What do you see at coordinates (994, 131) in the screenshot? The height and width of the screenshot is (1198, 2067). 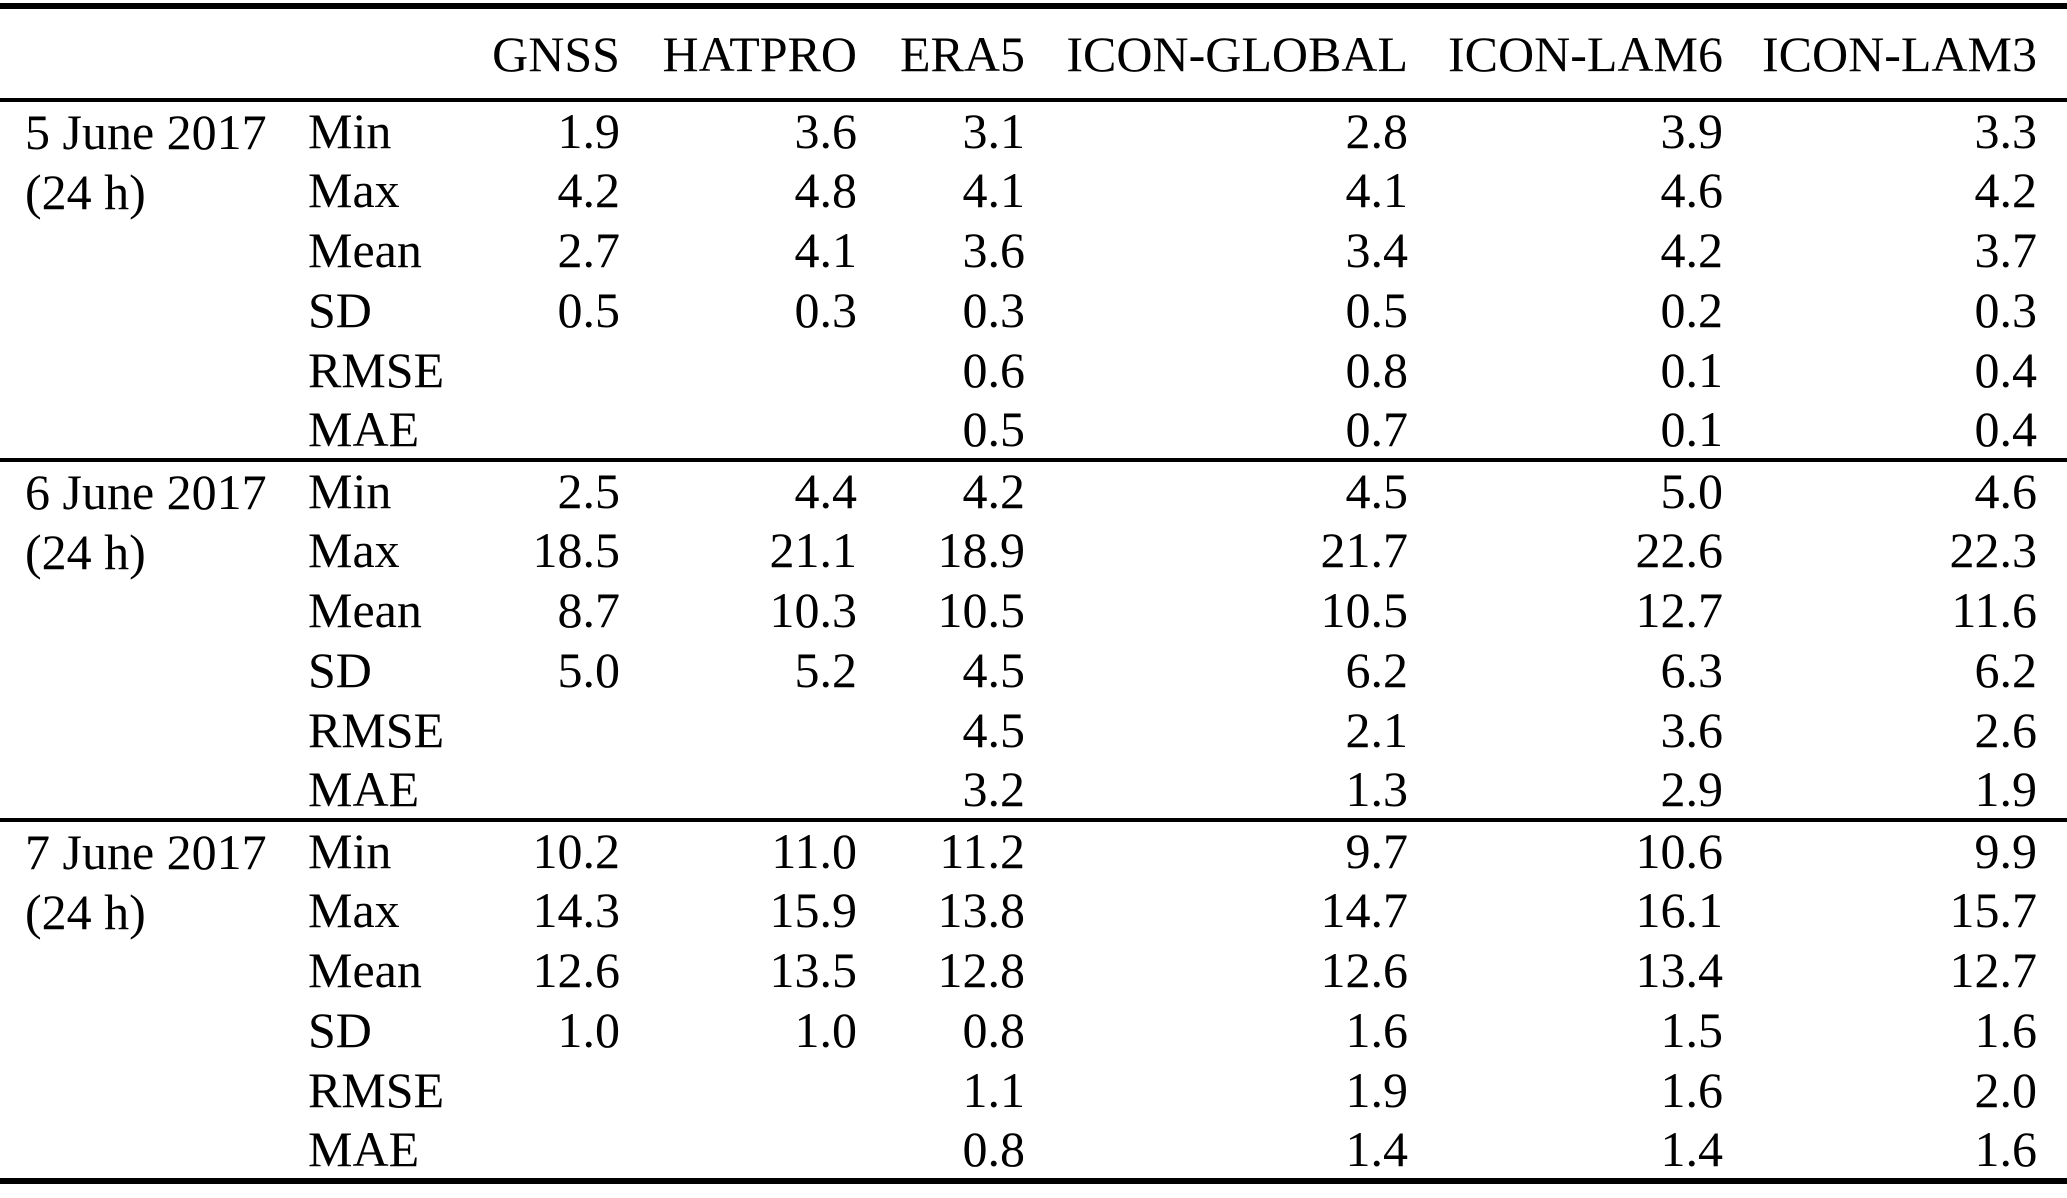 I see `value-cell: 3.1` at bounding box center [994, 131].